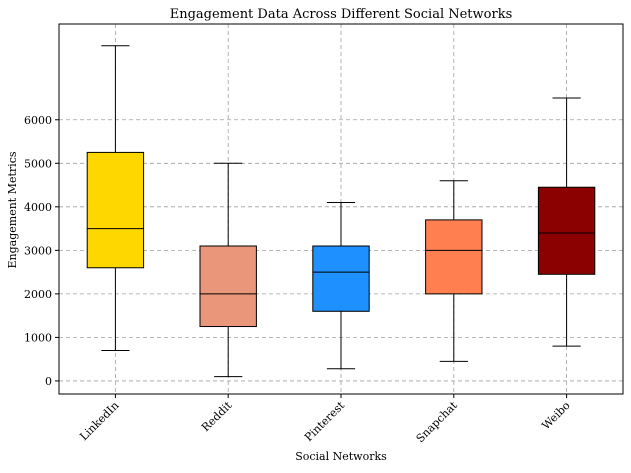  Describe the element at coordinates (217, 417) in the screenshot. I see `x-tick-label: Reddit` at that location.